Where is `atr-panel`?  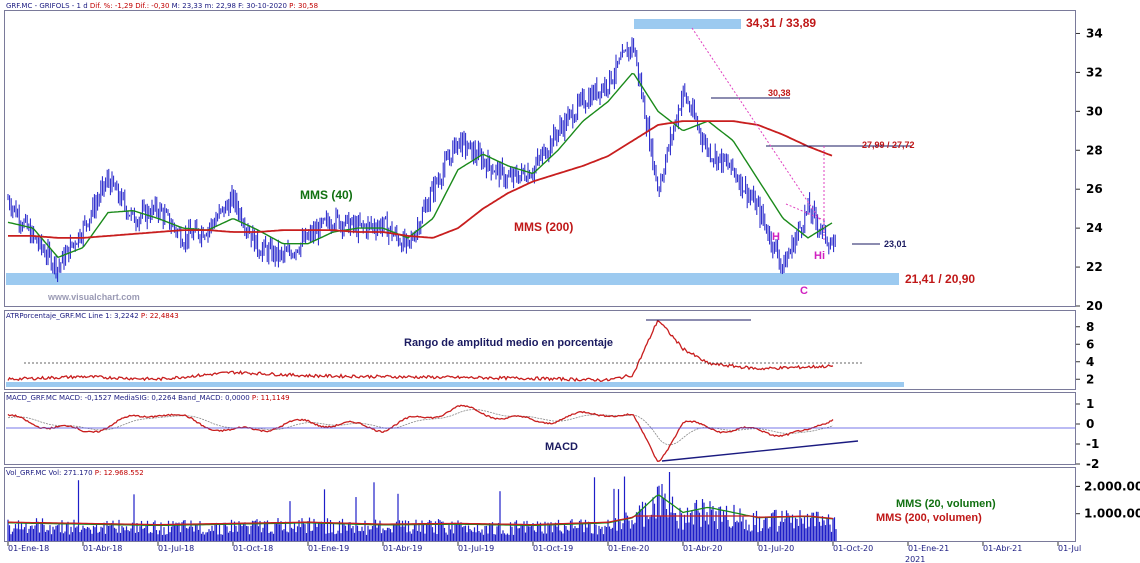 atr-panel is located at coordinates (540, 350).